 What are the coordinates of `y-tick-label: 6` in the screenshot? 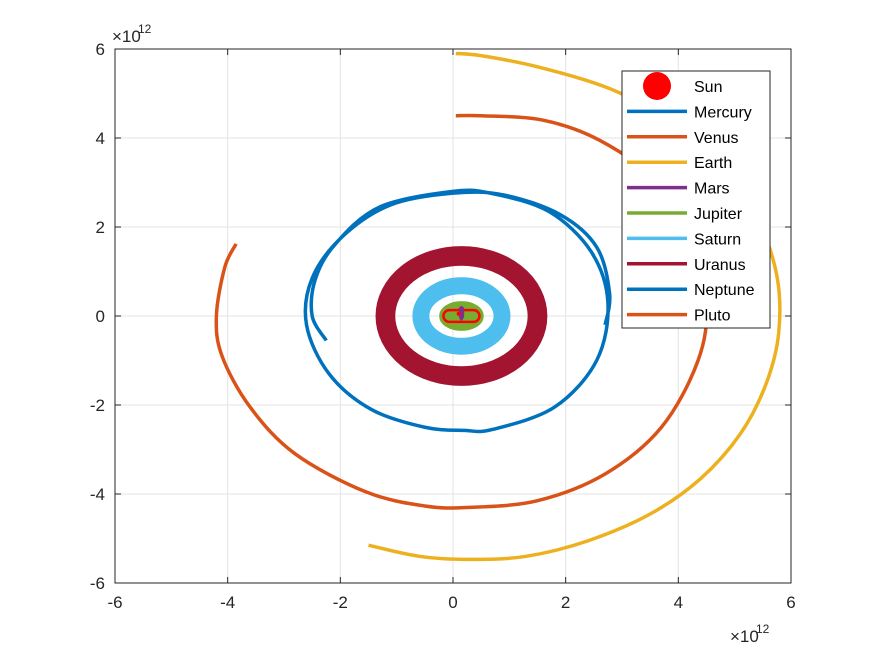 It's located at (100, 49).